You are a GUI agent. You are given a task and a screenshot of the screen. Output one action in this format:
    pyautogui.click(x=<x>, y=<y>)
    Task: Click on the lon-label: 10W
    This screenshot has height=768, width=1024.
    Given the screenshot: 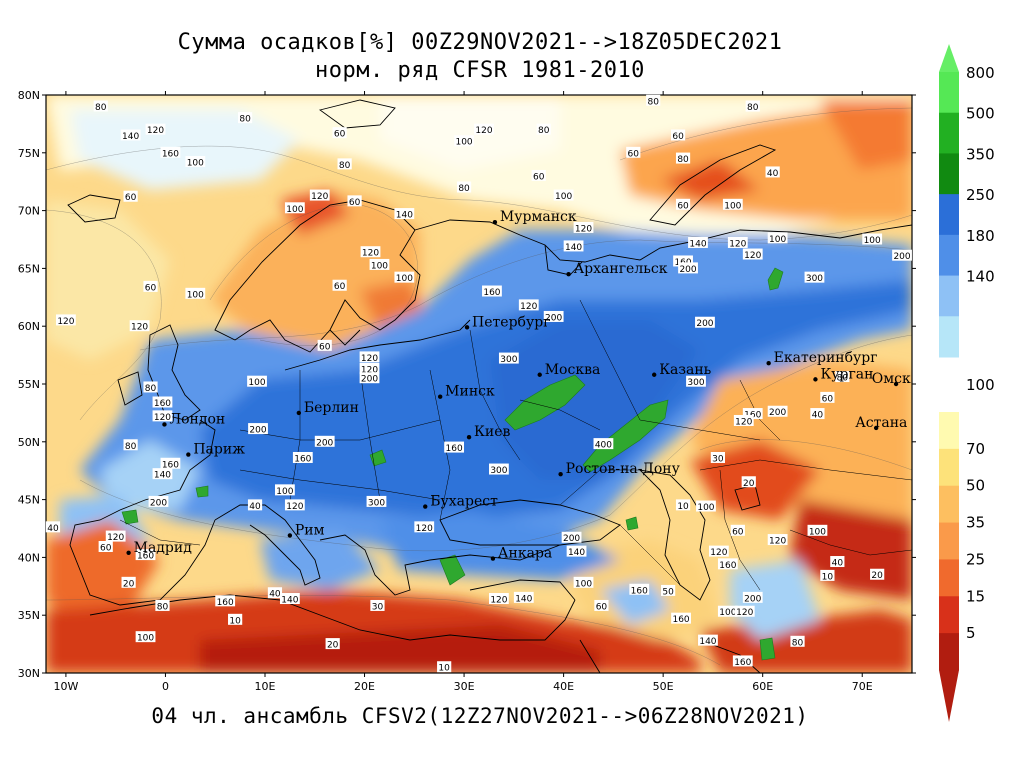 What is the action you would take?
    pyautogui.click(x=65, y=686)
    